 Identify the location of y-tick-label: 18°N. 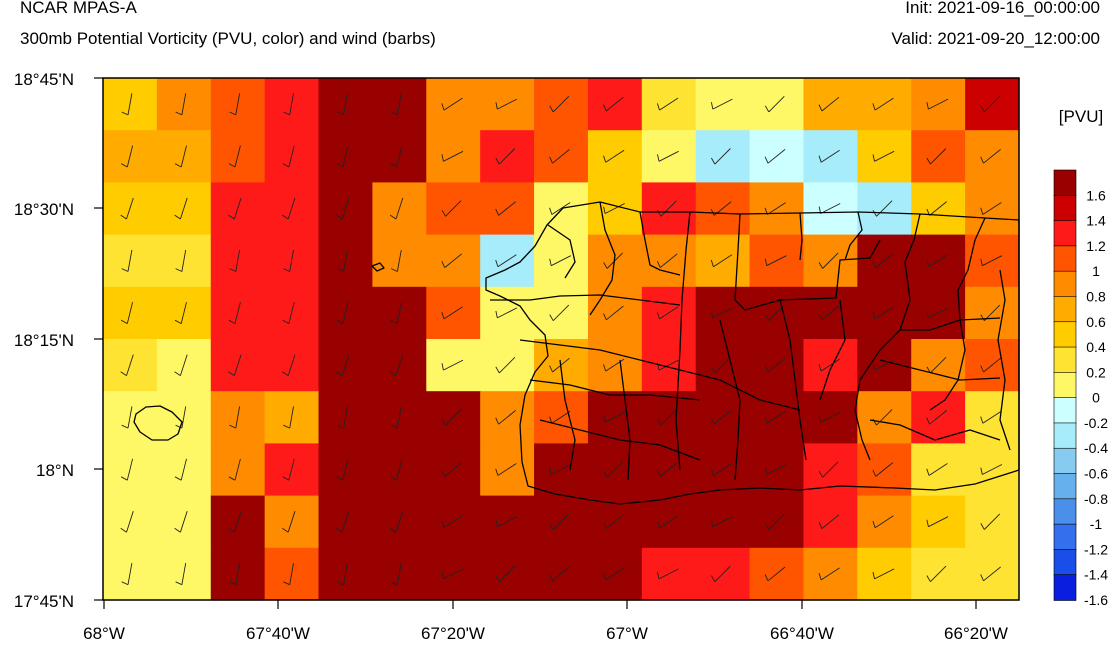
(55, 470).